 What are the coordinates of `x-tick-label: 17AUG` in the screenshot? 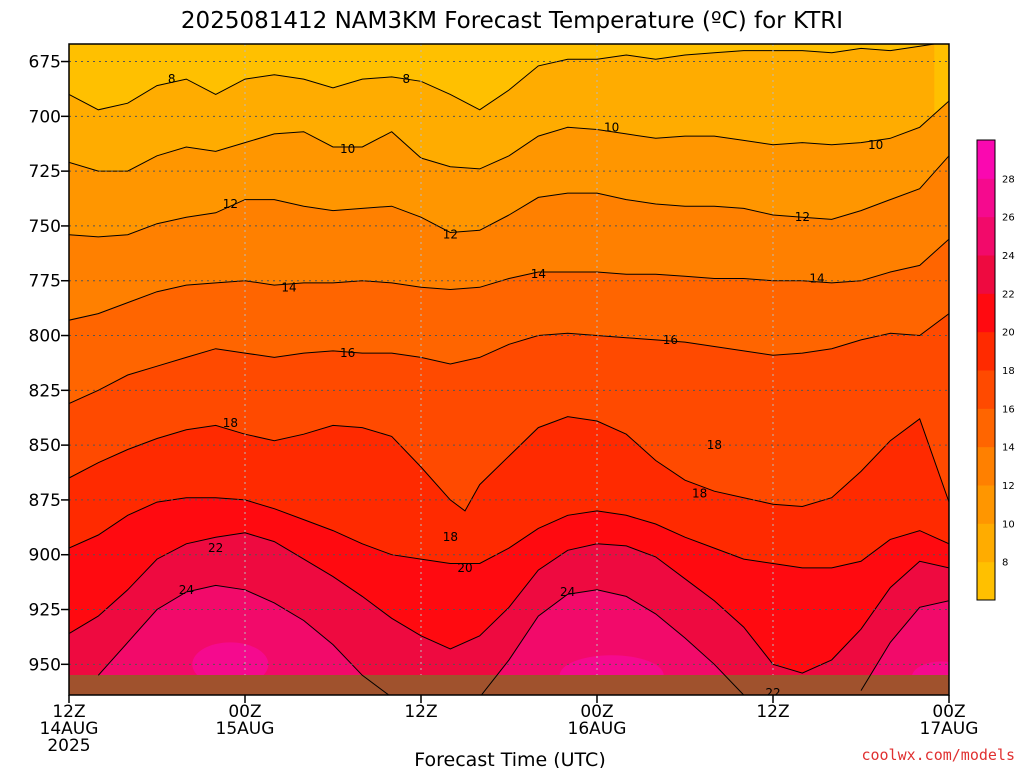 It's located at (949, 729).